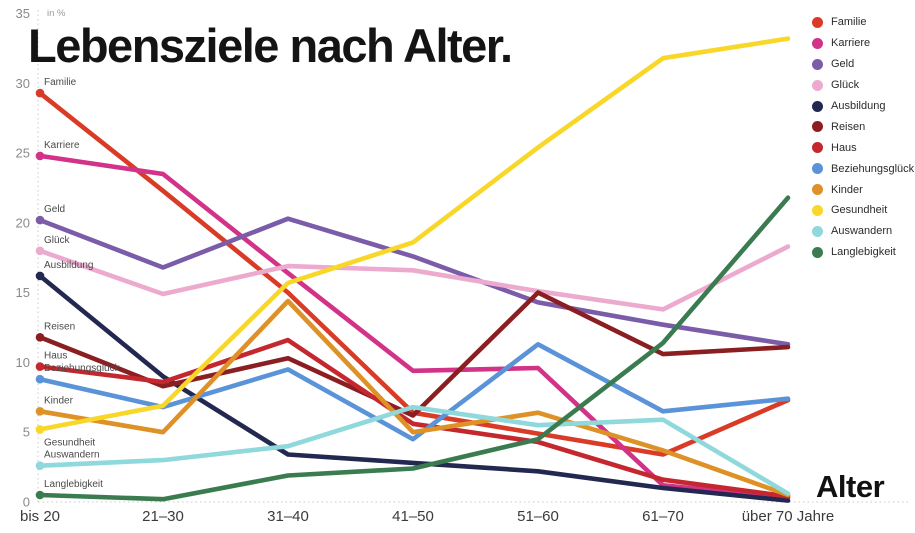  What do you see at coordinates (26, 432) in the screenshot?
I see `y-tick-label: 5` at bounding box center [26, 432].